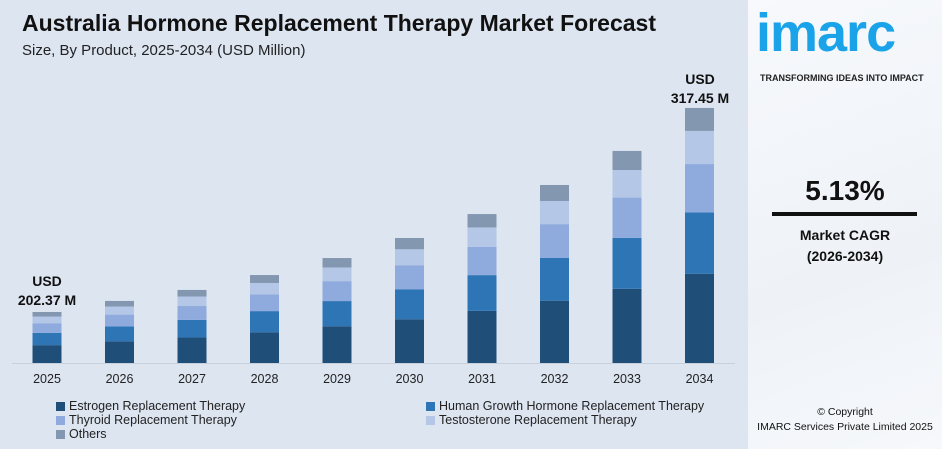 The image size is (942, 449). Describe the element at coordinates (845, 246) in the screenshot. I see `cagr-label: Market CAGR (2026-2034)` at that location.